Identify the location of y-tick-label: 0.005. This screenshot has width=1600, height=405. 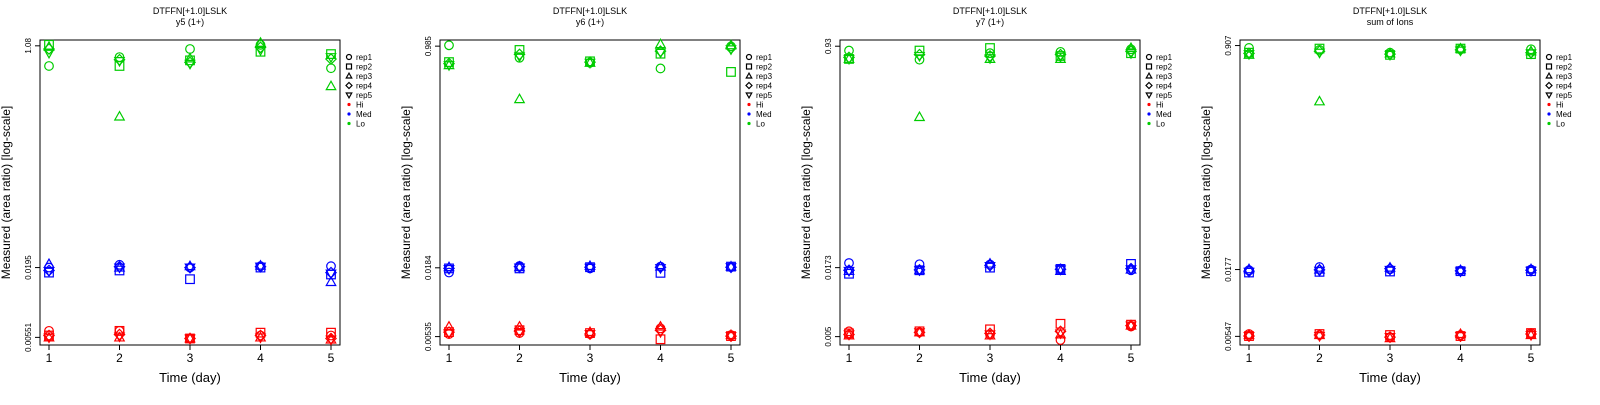
(828, 336).